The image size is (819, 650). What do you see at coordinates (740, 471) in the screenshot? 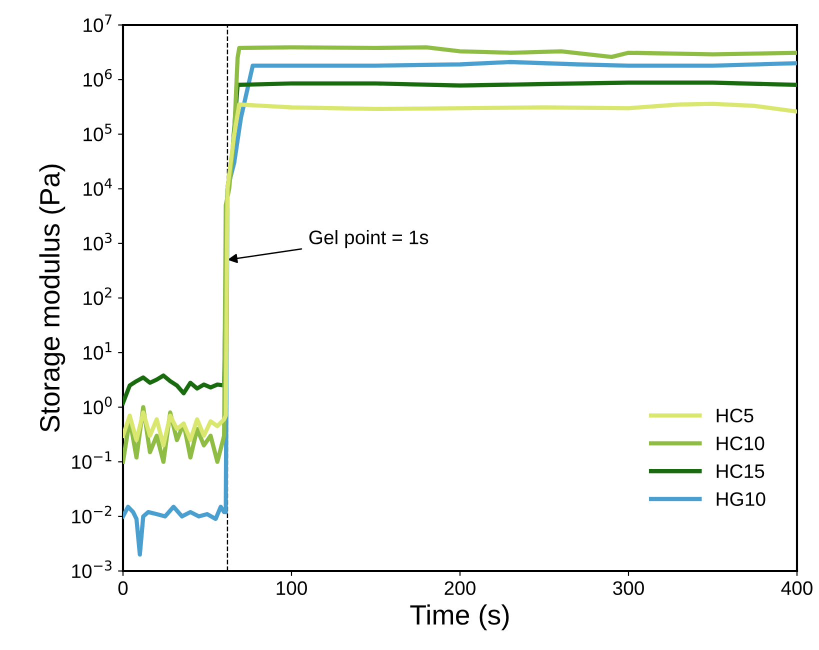
I see `legend-label: HC15` at bounding box center [740, 471].